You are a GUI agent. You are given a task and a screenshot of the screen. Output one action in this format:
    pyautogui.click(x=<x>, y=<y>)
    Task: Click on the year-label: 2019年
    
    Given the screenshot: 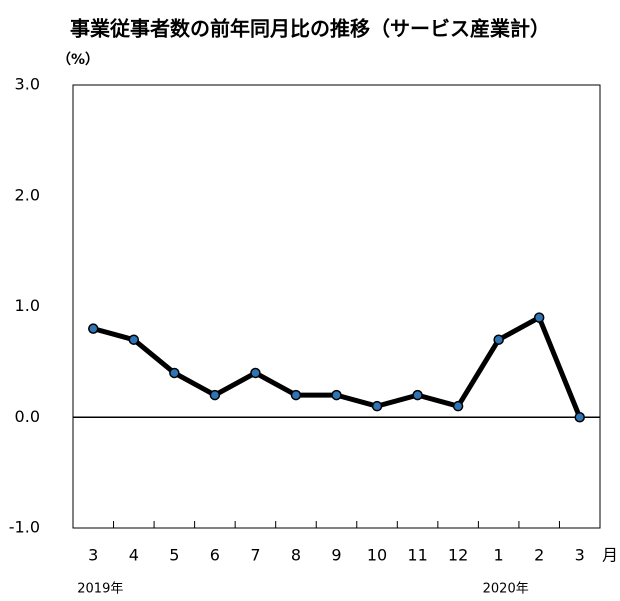 What is the action you would take?
    pyautogui.click(x=100, y=589)
    